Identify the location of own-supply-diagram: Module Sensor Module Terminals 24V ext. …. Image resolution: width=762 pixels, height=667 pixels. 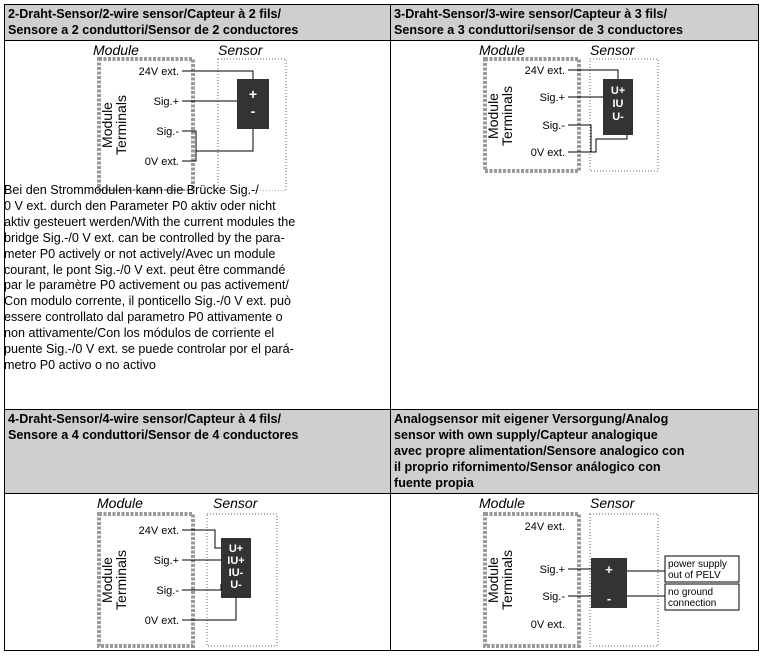
(574, 572).